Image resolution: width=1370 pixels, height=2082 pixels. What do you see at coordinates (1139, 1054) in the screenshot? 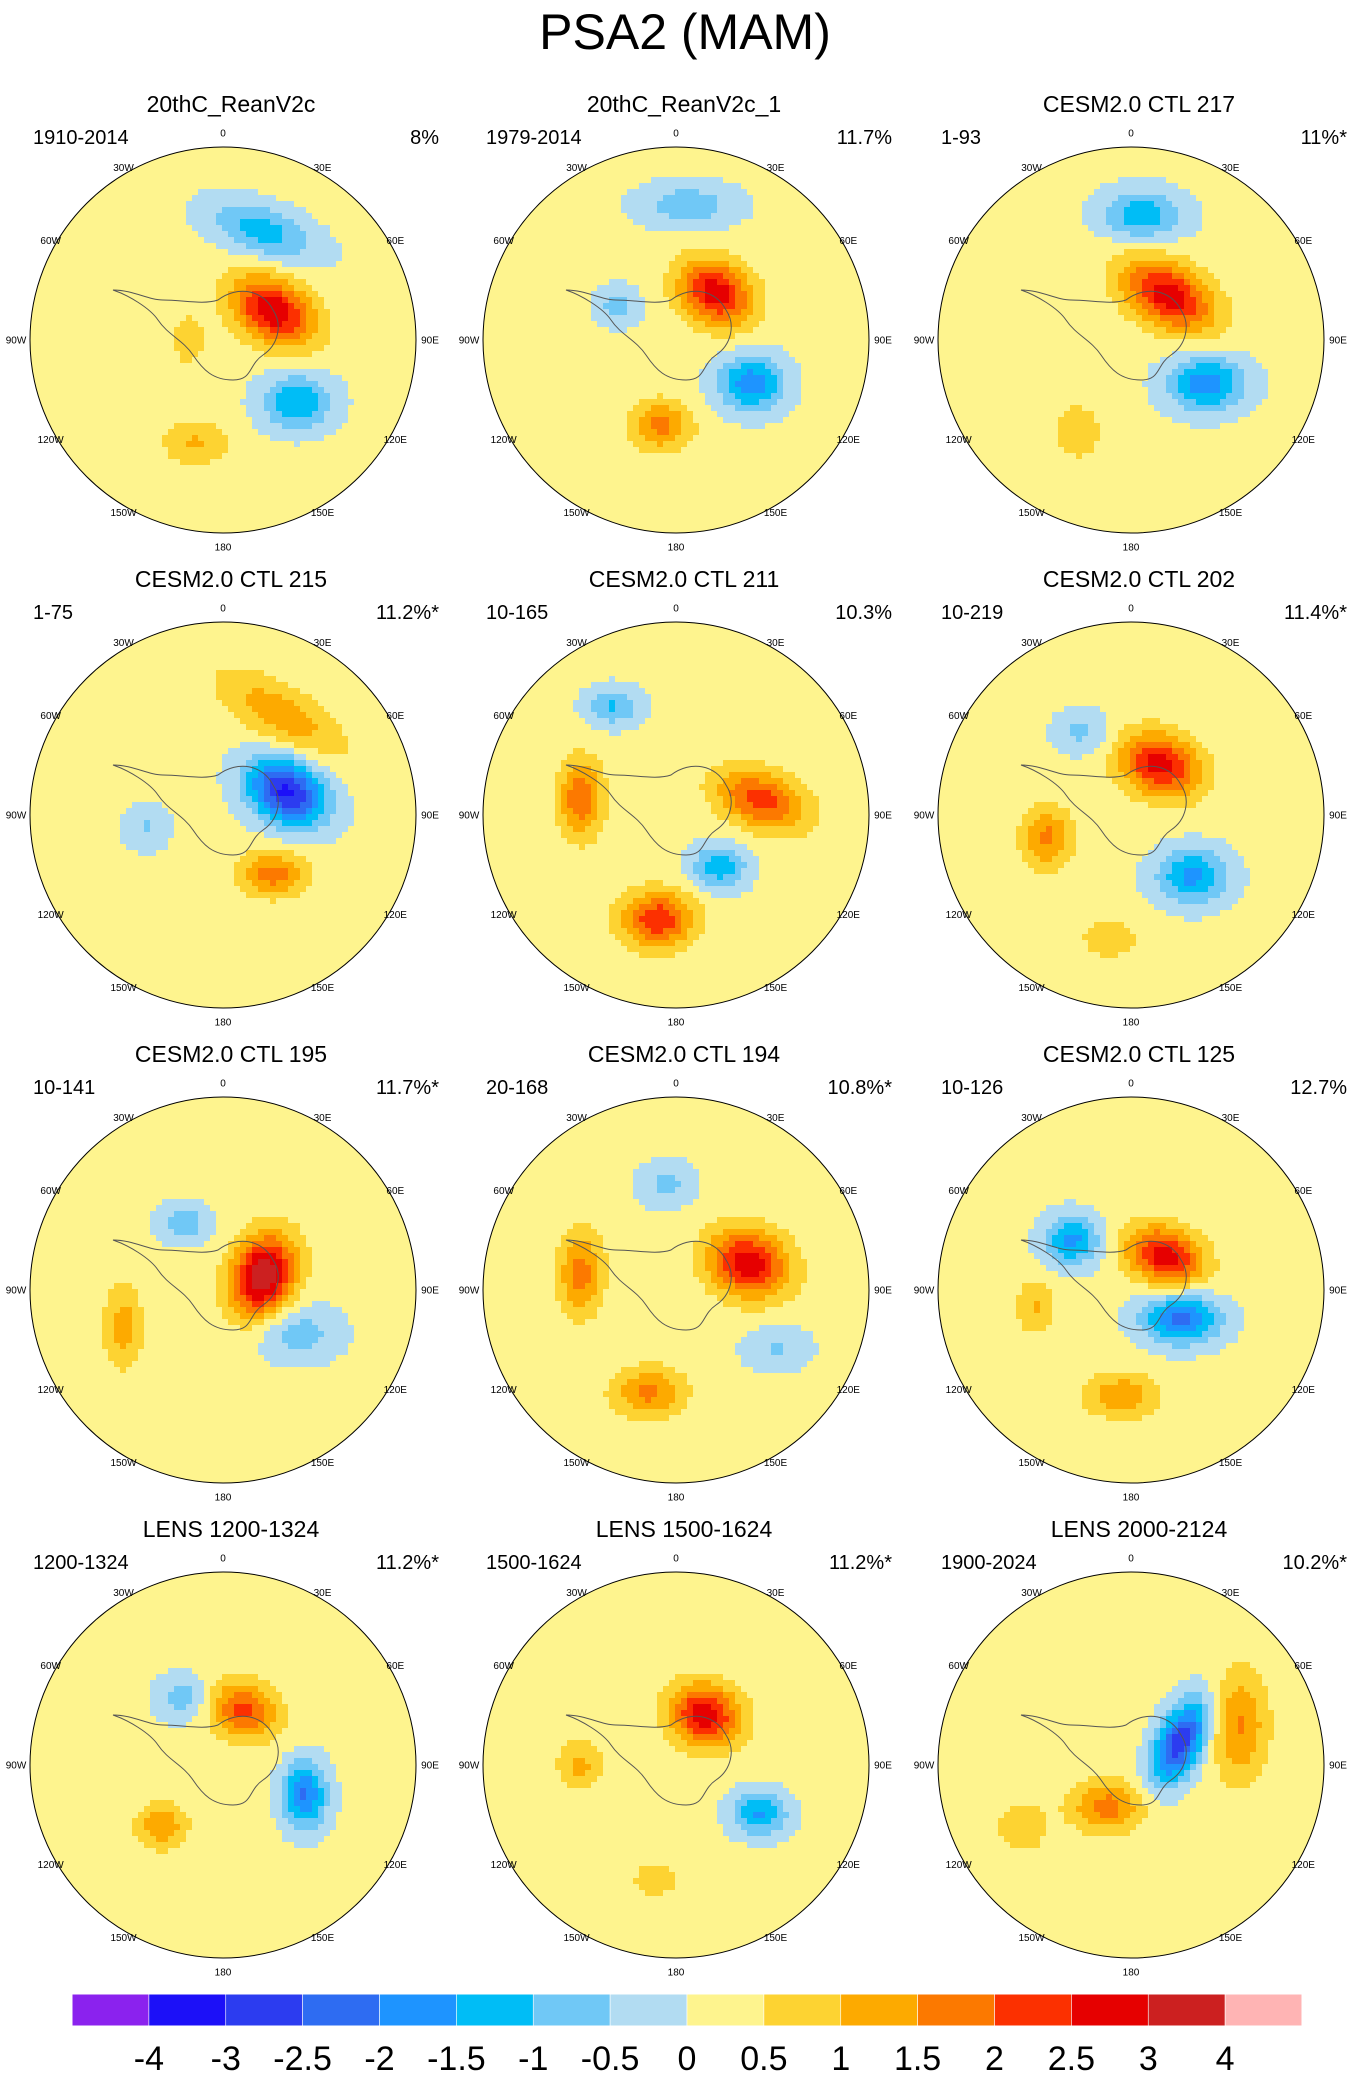
I see `panel-title: CESM2.0 CTL 125` at bounding box center [1139, 1054].